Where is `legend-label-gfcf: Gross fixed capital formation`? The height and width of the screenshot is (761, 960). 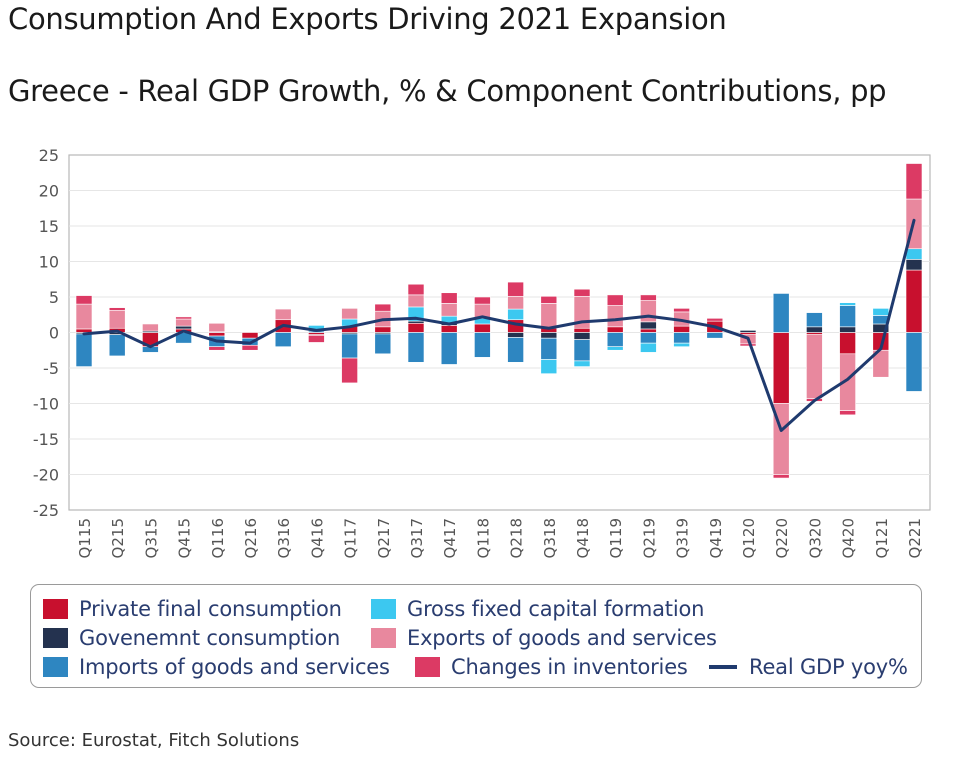 legend-label-gfcf: Gross fixed capital formation is located at coordinates (556, 609).